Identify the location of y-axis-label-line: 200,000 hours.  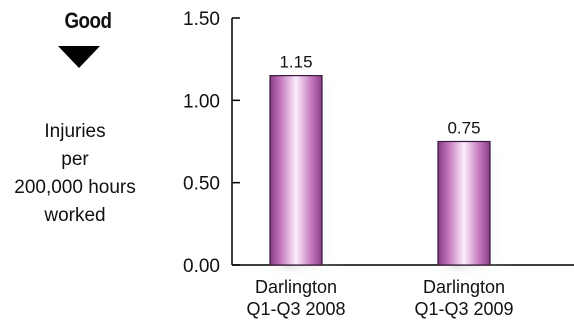
(75, 187).